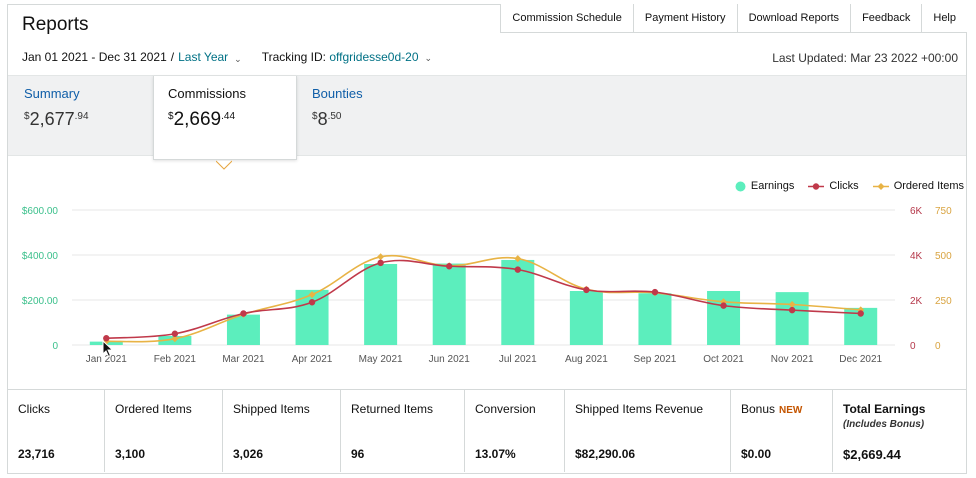  What do you see at coordinates (916, 301) in the screenshot?
I see `y-right-clicks-tick-label: 2K` at bounding box center [916, 301].